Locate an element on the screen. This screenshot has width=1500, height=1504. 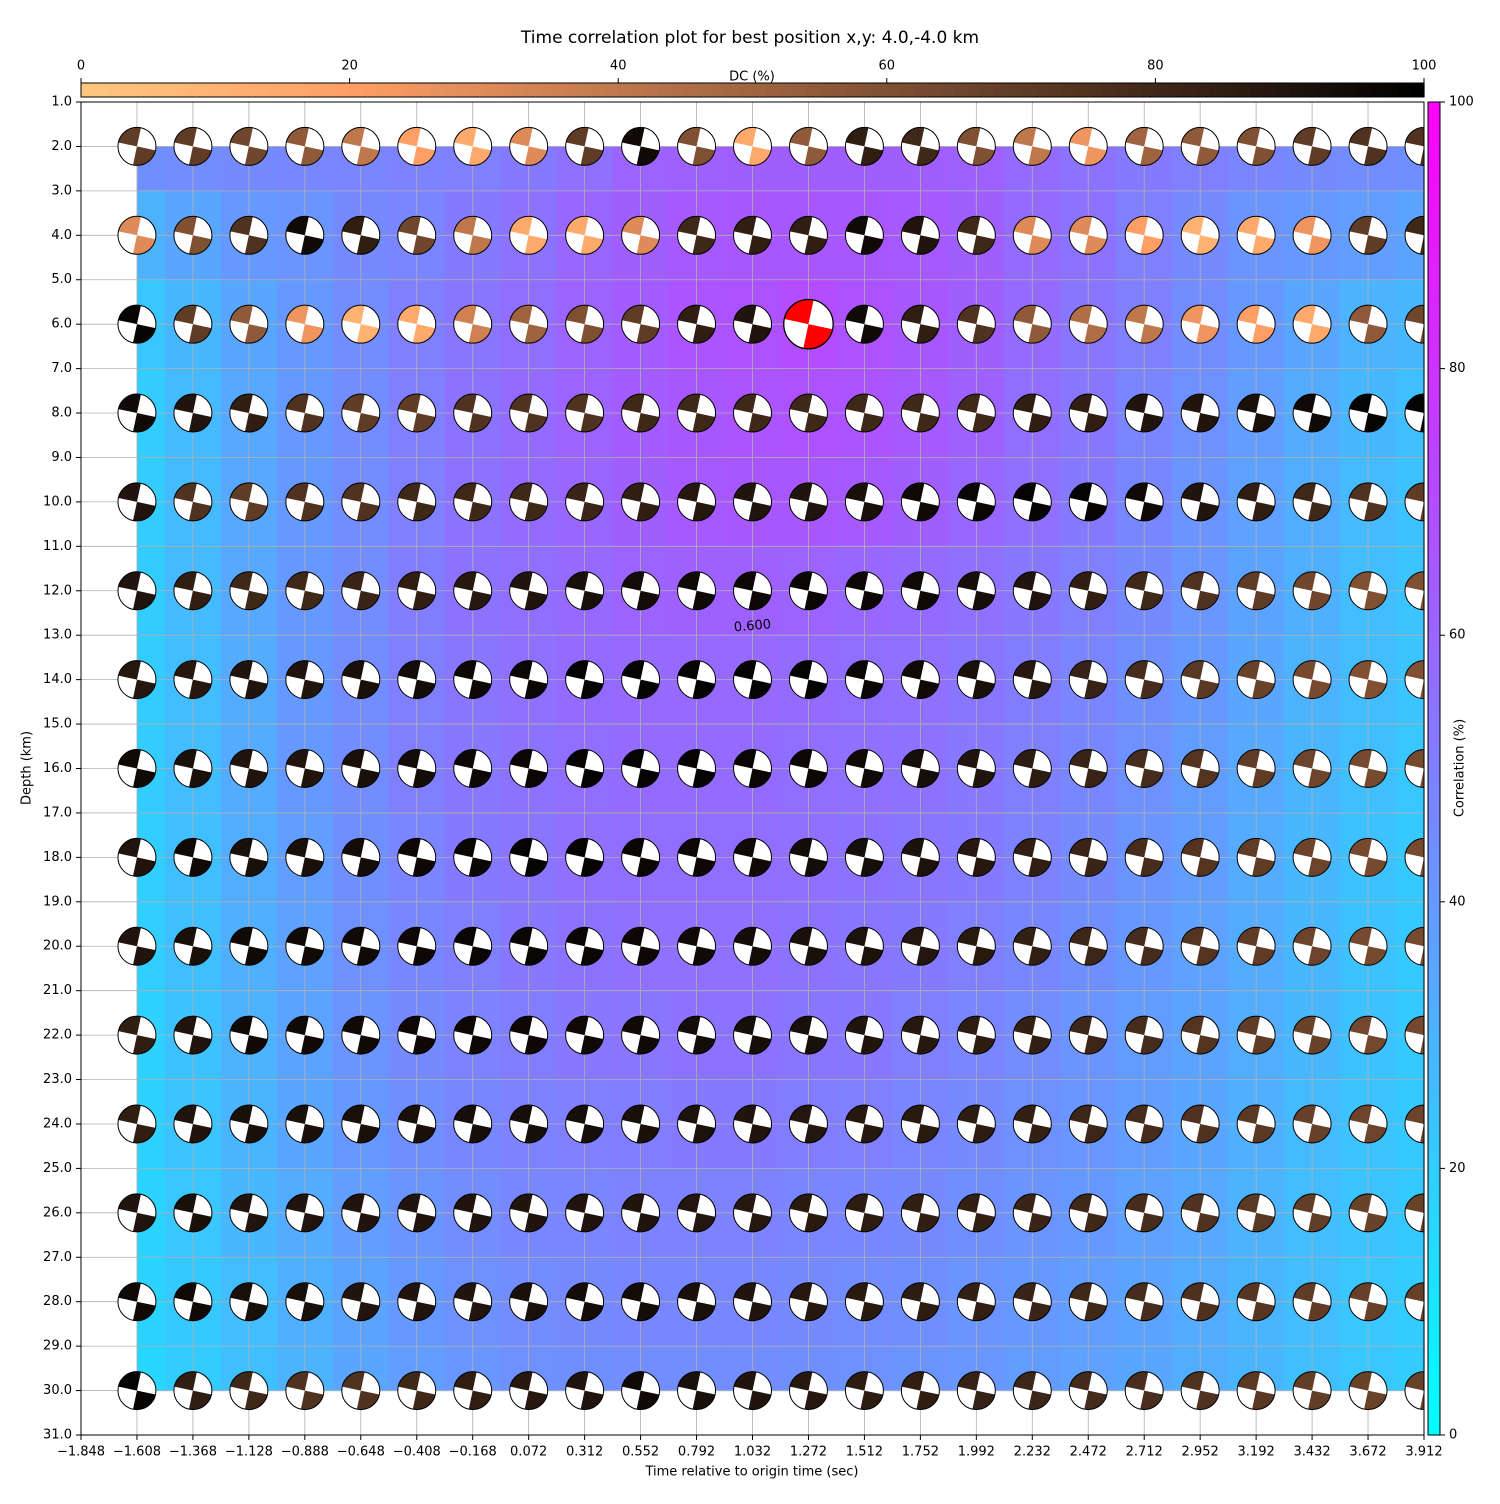
corr-colorbar-tick-label: 80 is located at coordinates (1457, 368).